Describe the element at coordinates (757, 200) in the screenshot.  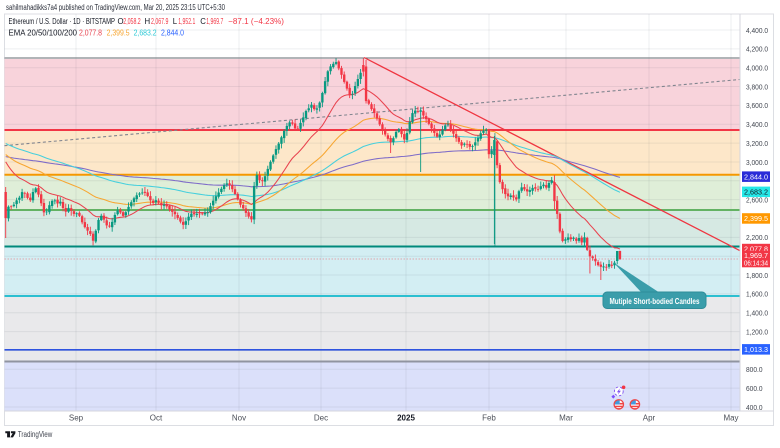
I see `svg-text: 2,600.0` at that location.